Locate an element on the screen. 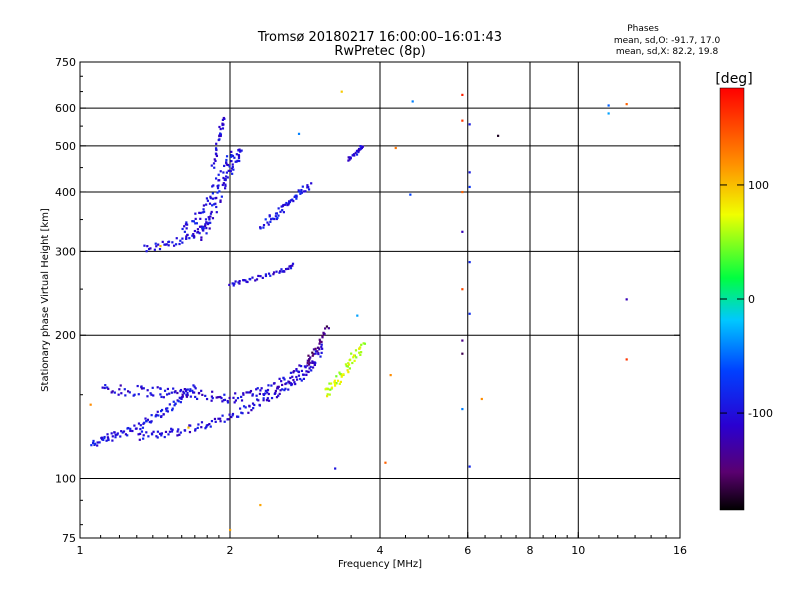 The image size is (800, 600). y-tick-label: 100 is located at coordinates (65, 479).